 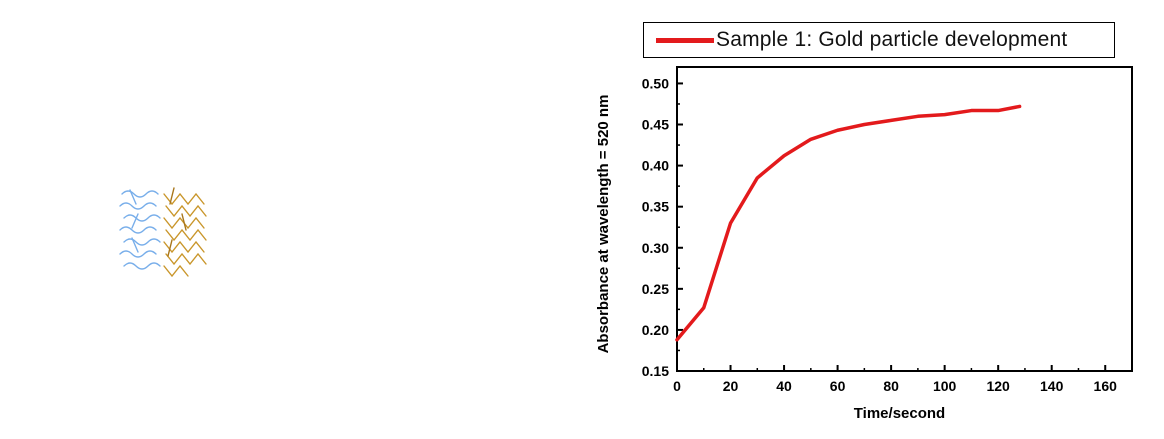 I want to click on y-tick-label: 0.30, so click(x=655, y=248).